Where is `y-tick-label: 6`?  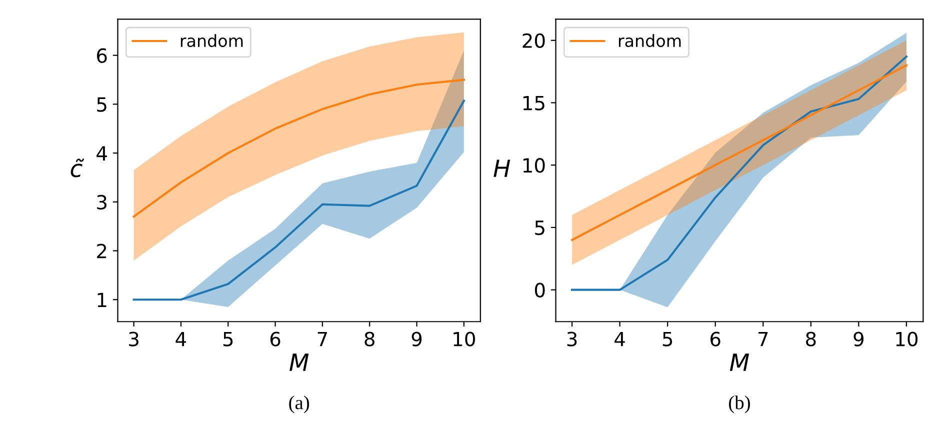 y-tick-label: 6 is located at coordinates (102, 55).